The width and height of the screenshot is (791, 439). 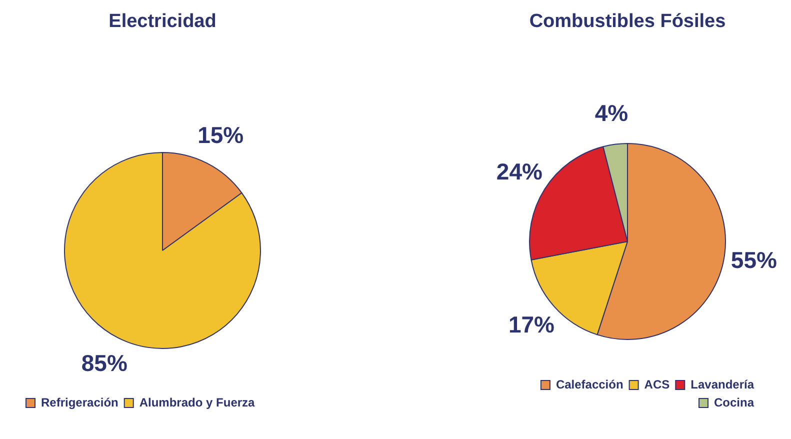 What do you see at coordinates (611, 113) in the screenshot?
I see `data-label: 4%` at bounding box center [611, 113].